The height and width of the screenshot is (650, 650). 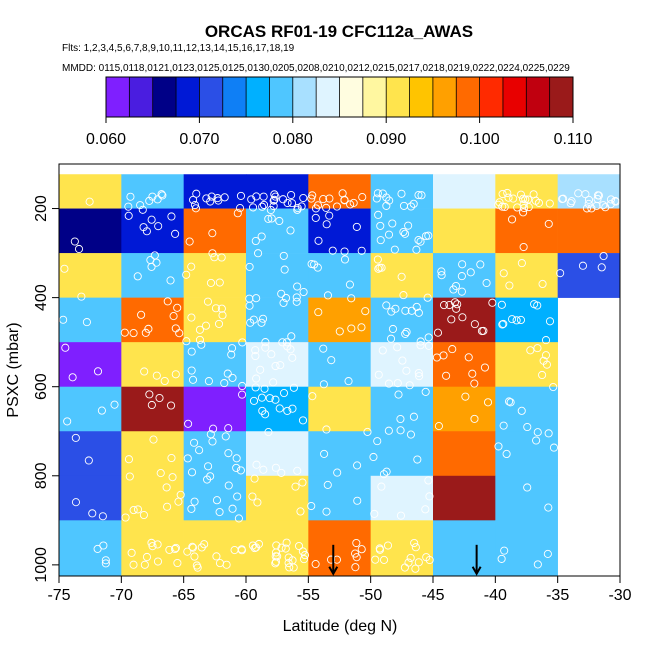 I want to click on x-tick-label: -55, so click(x=308, y=595).